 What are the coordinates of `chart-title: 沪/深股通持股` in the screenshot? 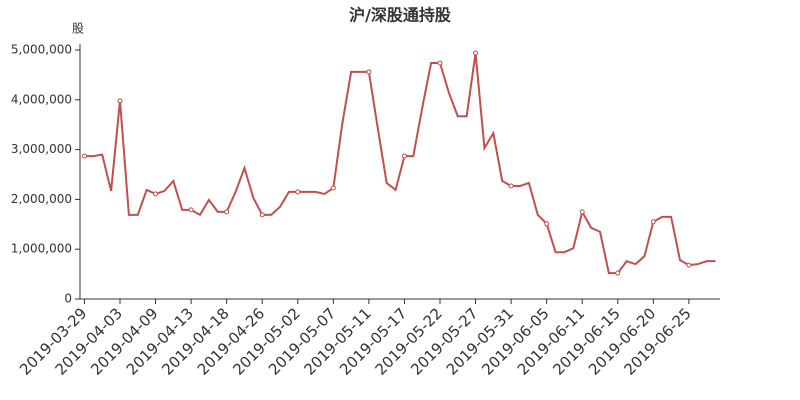 It's located at (400, 15).